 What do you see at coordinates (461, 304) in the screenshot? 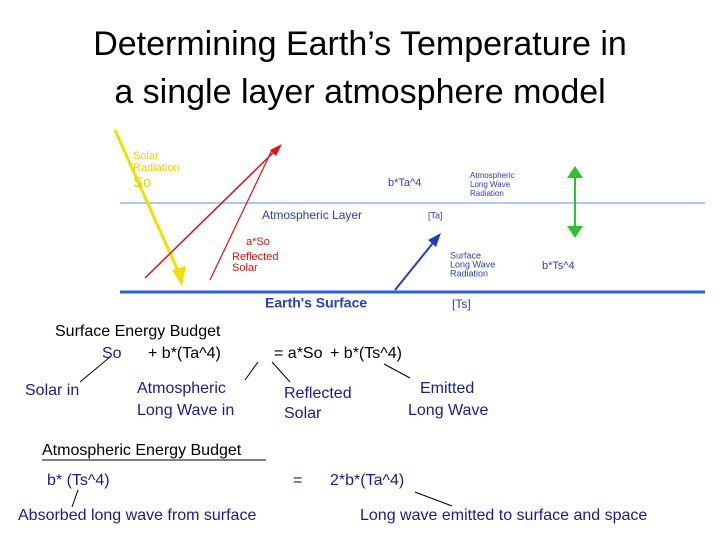
I see `label: [Ts]` at bounding box center [461, 304].